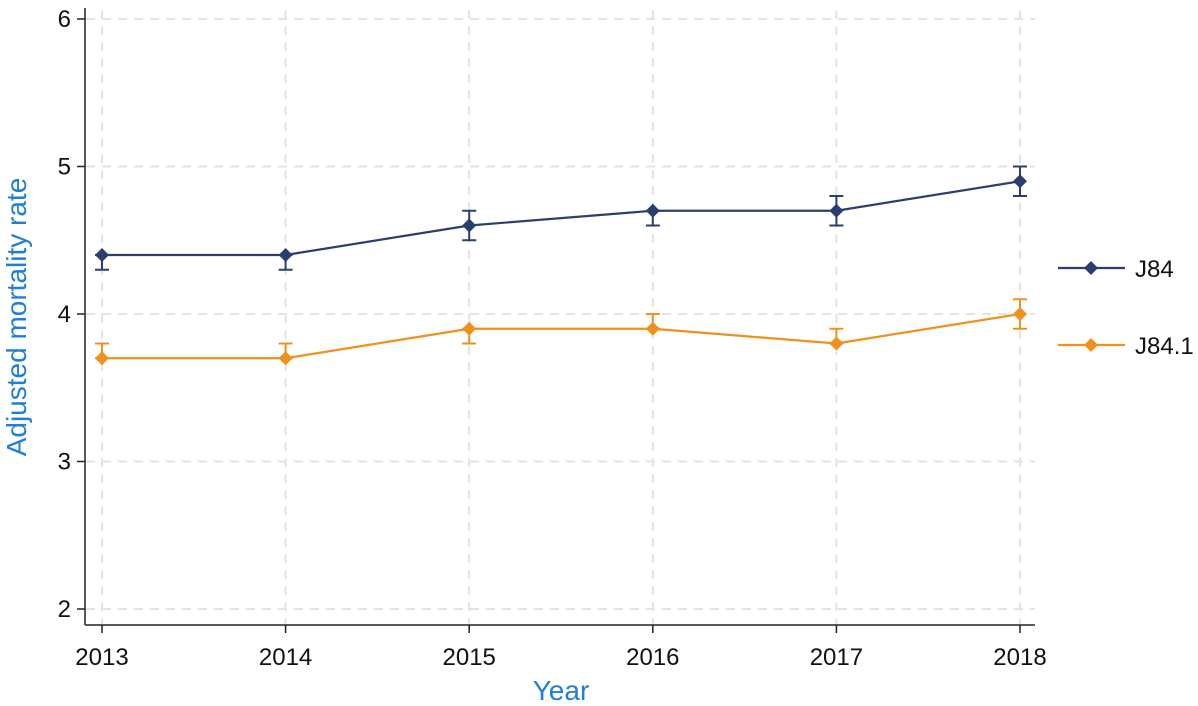 The image size is (1198, 706). Describe the element at coordinates (469, 657) in the screenshot. I see `x-tick-label: 2015` at that location.